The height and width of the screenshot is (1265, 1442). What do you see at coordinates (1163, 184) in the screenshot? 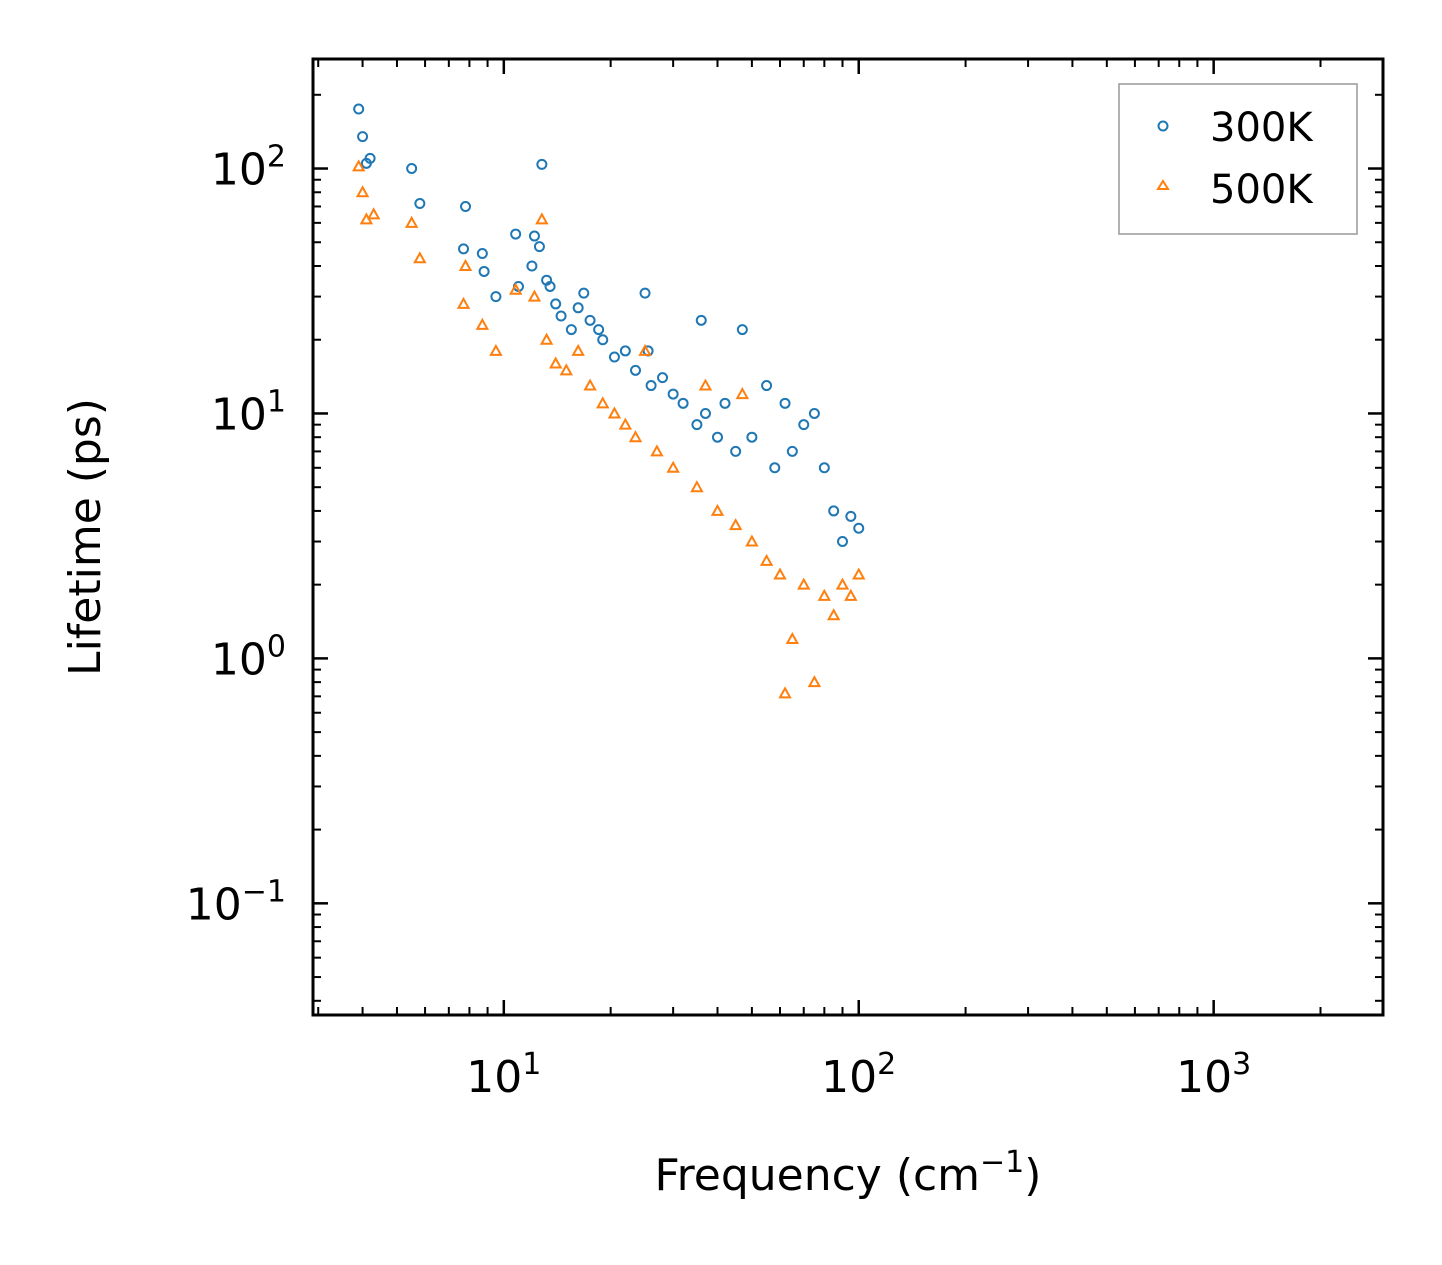
I see `legend-marker-500k` at bounding box center [1163, 184].